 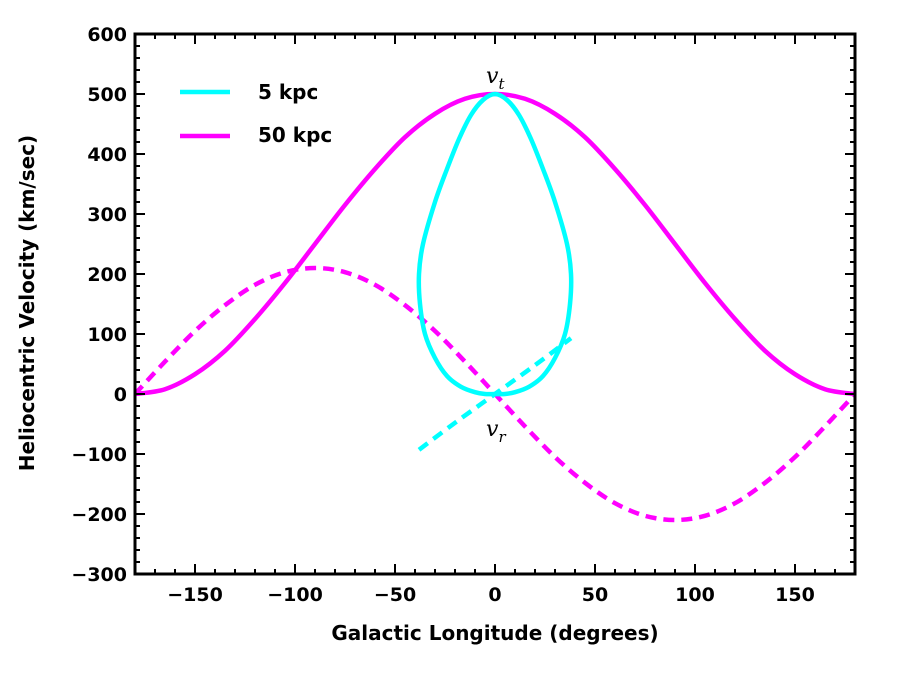 What do you see at coordinates (295, 135) in the screenshot?
I see `legend-label-50kpc: 50 kpc` at bounding box center [295, 135].